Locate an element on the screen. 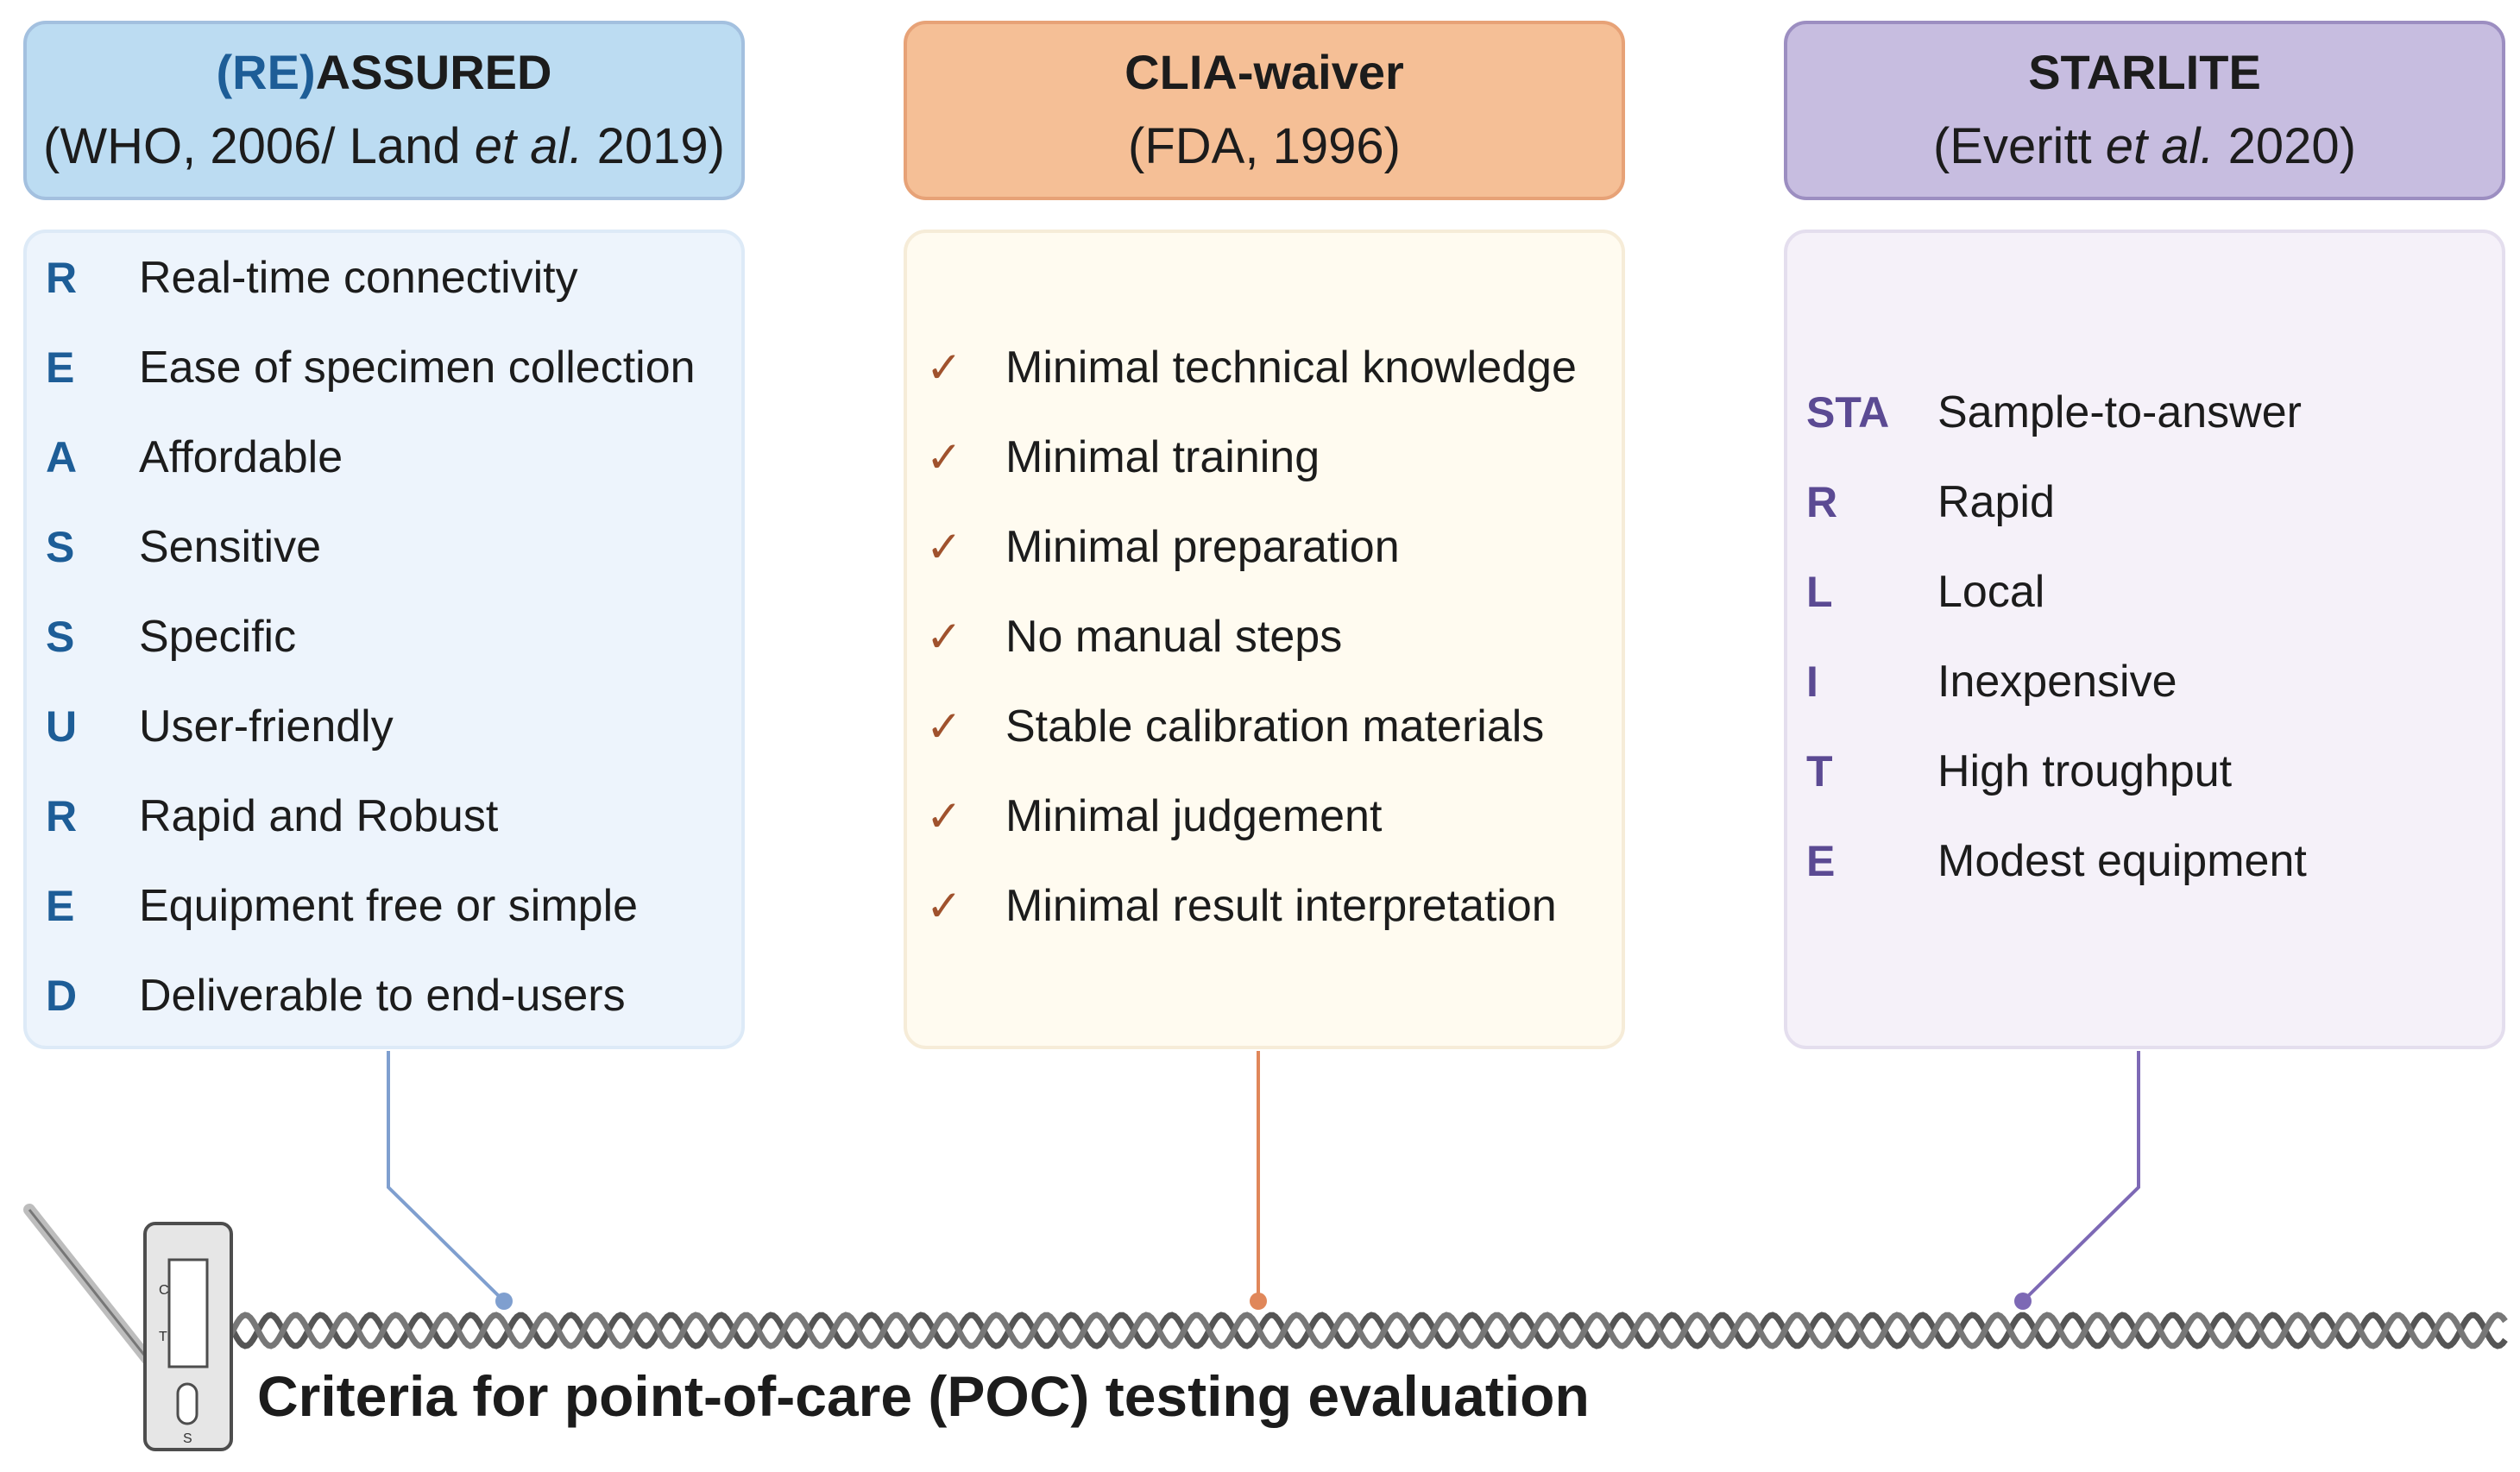 The image size is (2520, 1472). list-item: R Real-time connectivity is located at coordinates (312, 278).